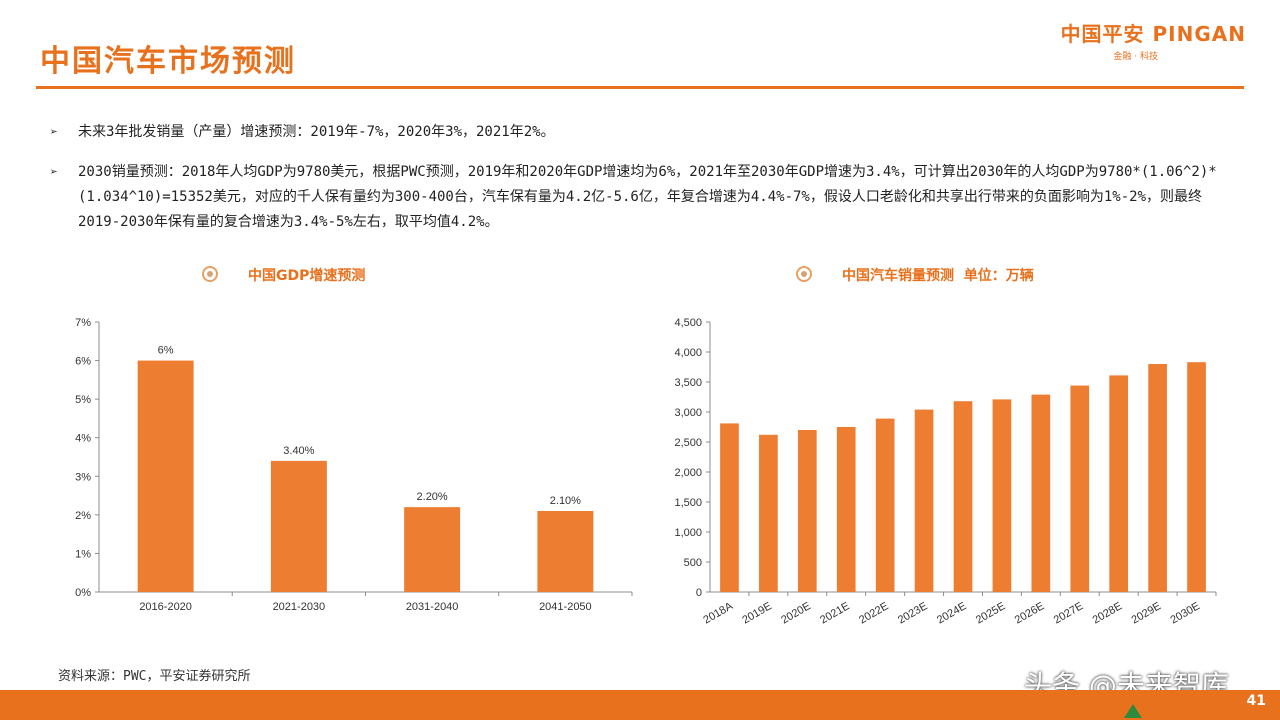  I want to click on sales-y-tick-label: 3,000, so click(688, 413).